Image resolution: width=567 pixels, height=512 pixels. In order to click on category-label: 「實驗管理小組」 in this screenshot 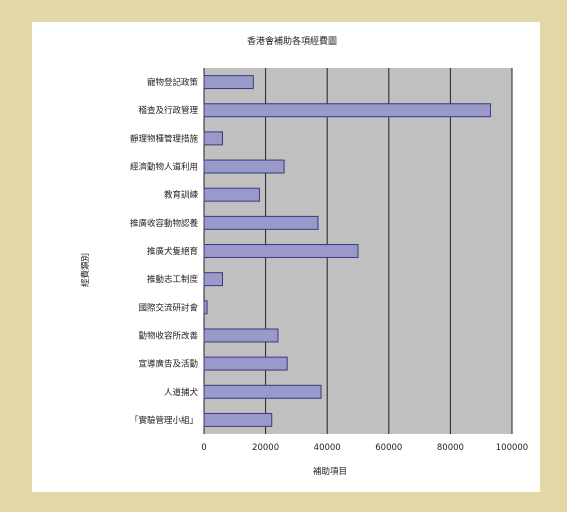, I will do `click(164, 420)`.